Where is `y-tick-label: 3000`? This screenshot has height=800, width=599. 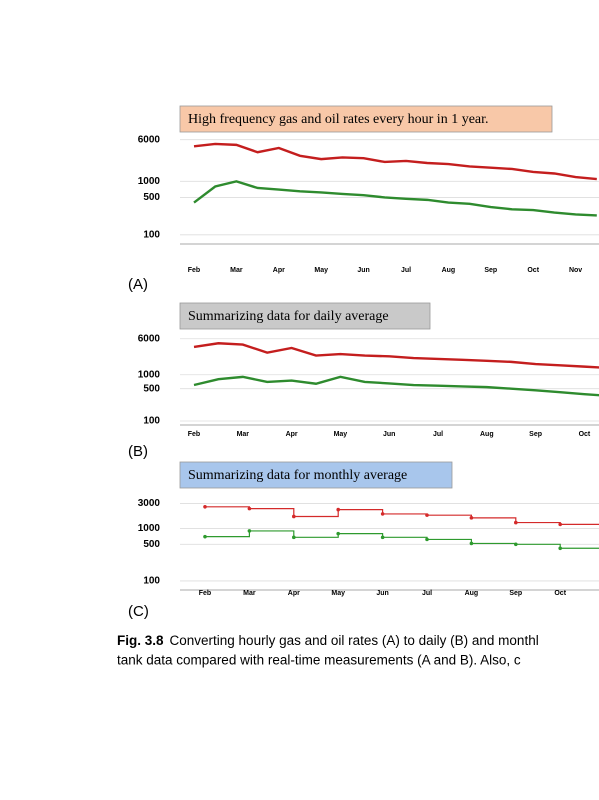 y-tick-label: 3000 is located at coordinates (149, 503).